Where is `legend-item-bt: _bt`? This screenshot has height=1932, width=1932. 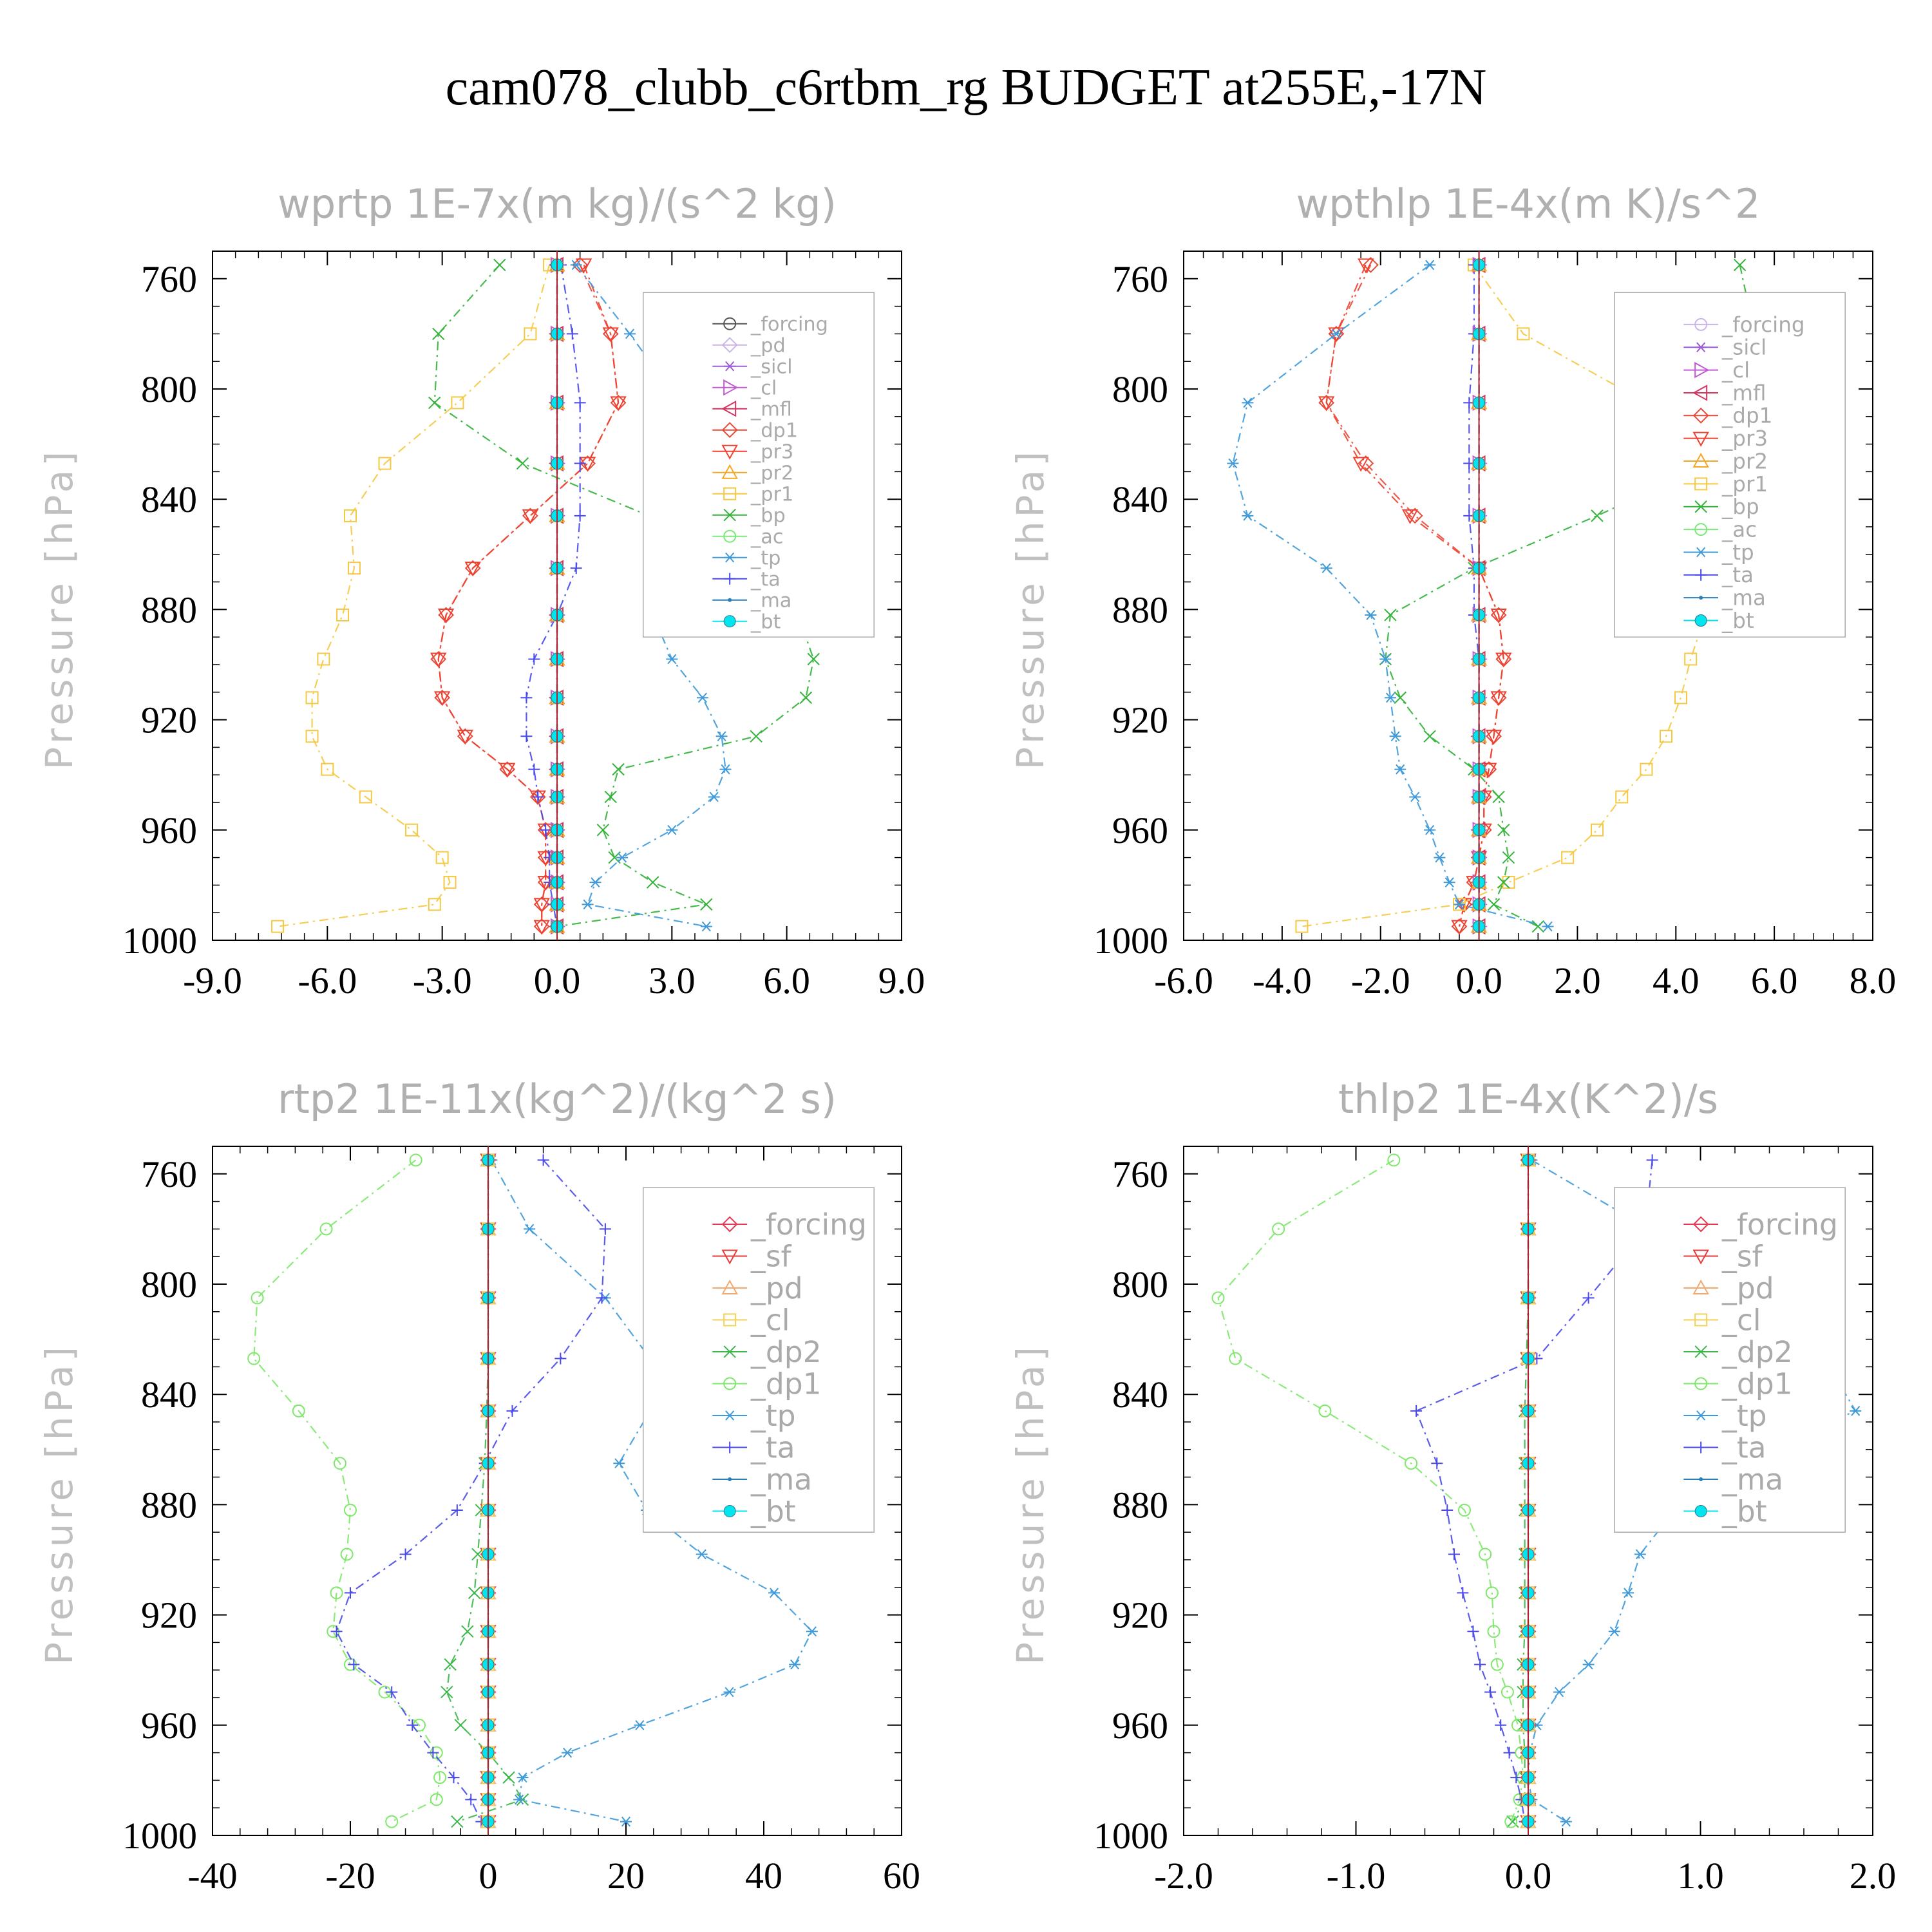
legend-item-bt: _bt is located at coordinates (747, 622).